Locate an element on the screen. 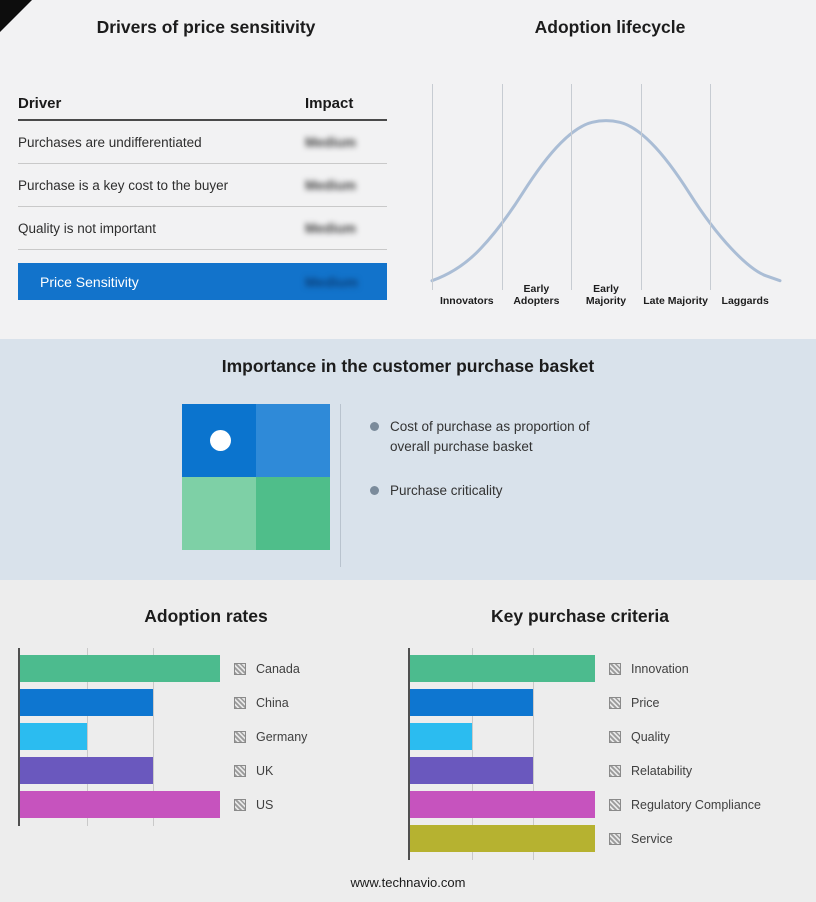 The image size is (816, 902). bar-china is located at coordinates (87, 702).